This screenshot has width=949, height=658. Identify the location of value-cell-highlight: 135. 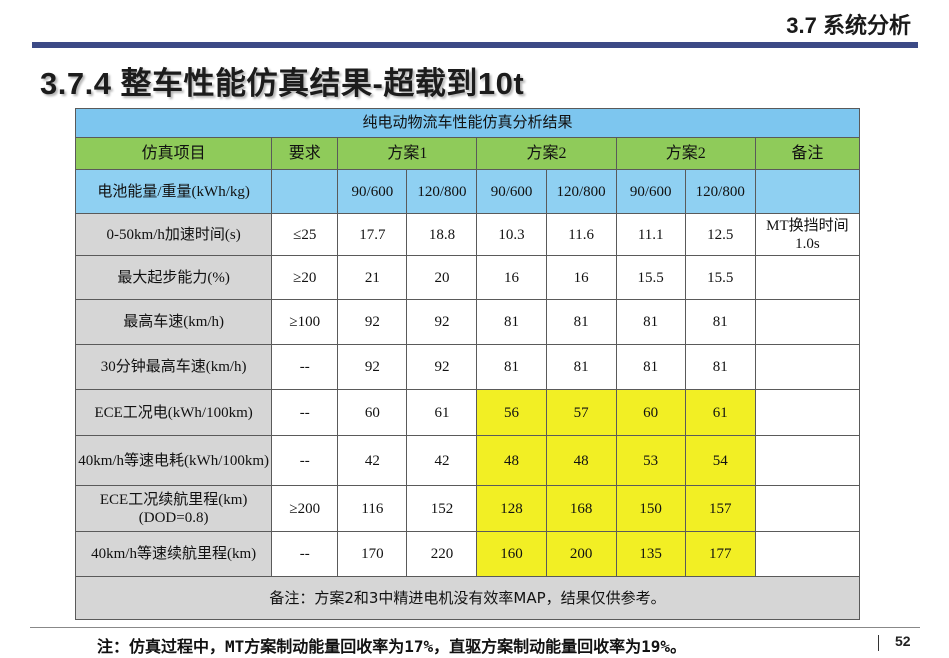
(650, 554).